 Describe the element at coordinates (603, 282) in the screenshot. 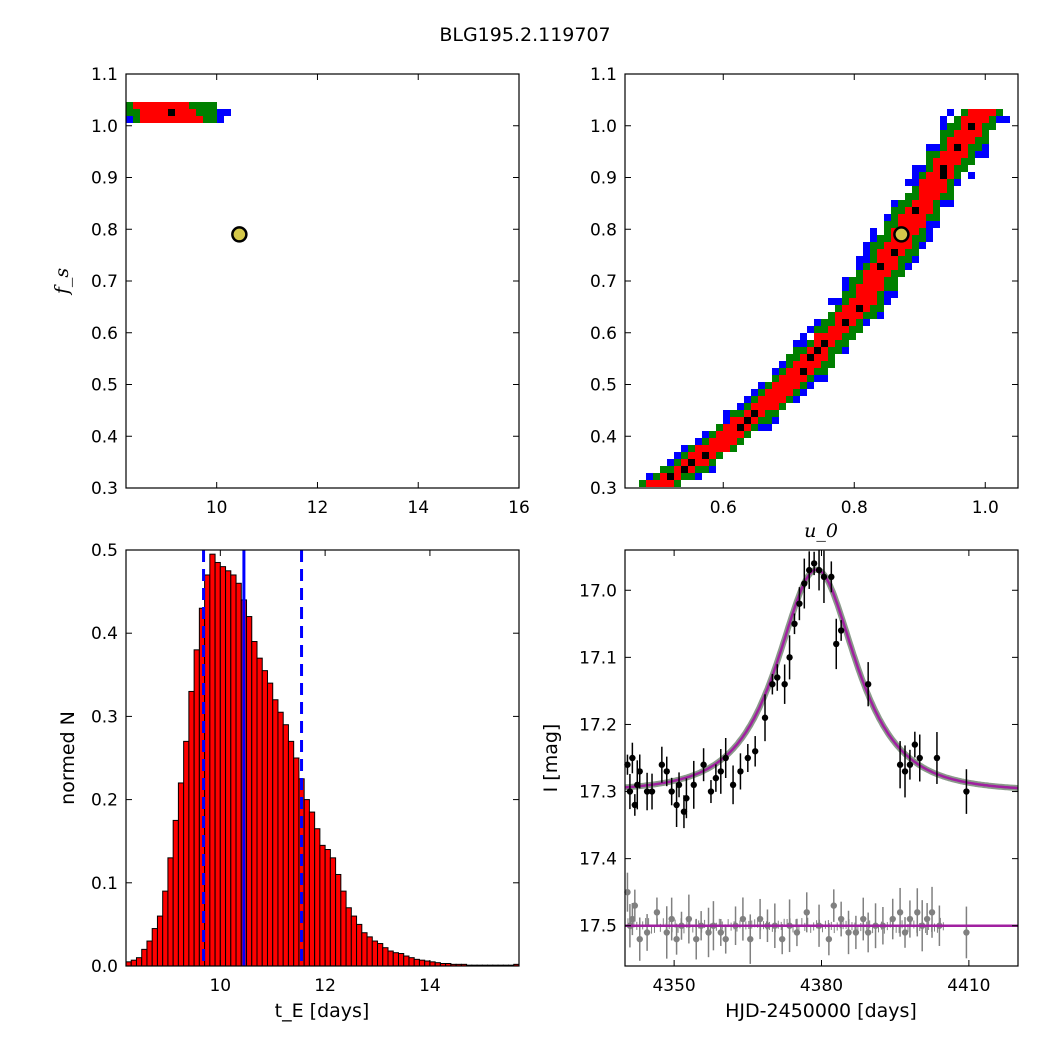

I see `y-tick-label: 0.7` at that location.